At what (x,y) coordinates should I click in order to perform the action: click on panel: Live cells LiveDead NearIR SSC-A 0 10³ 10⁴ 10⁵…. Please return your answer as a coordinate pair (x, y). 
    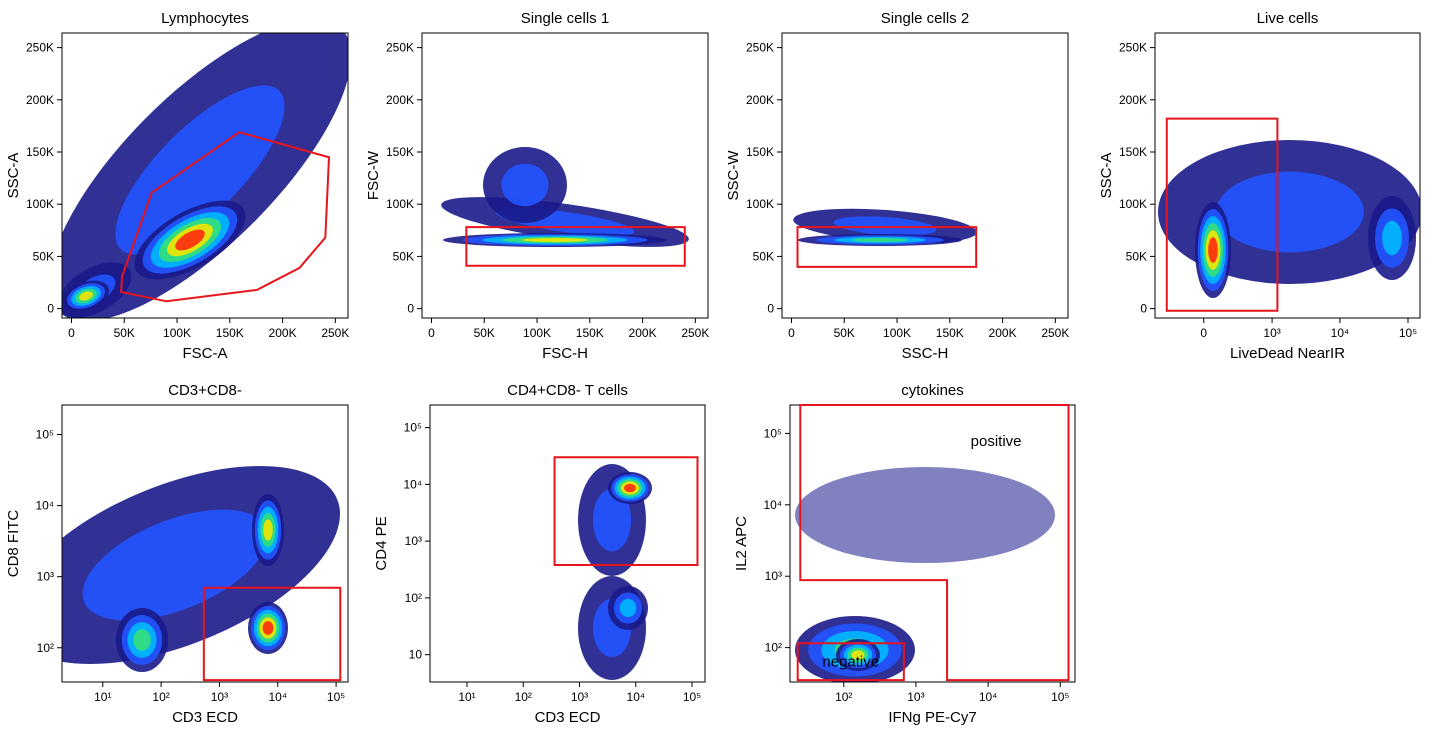
    Looking at the image, I should click on (1259, 186).